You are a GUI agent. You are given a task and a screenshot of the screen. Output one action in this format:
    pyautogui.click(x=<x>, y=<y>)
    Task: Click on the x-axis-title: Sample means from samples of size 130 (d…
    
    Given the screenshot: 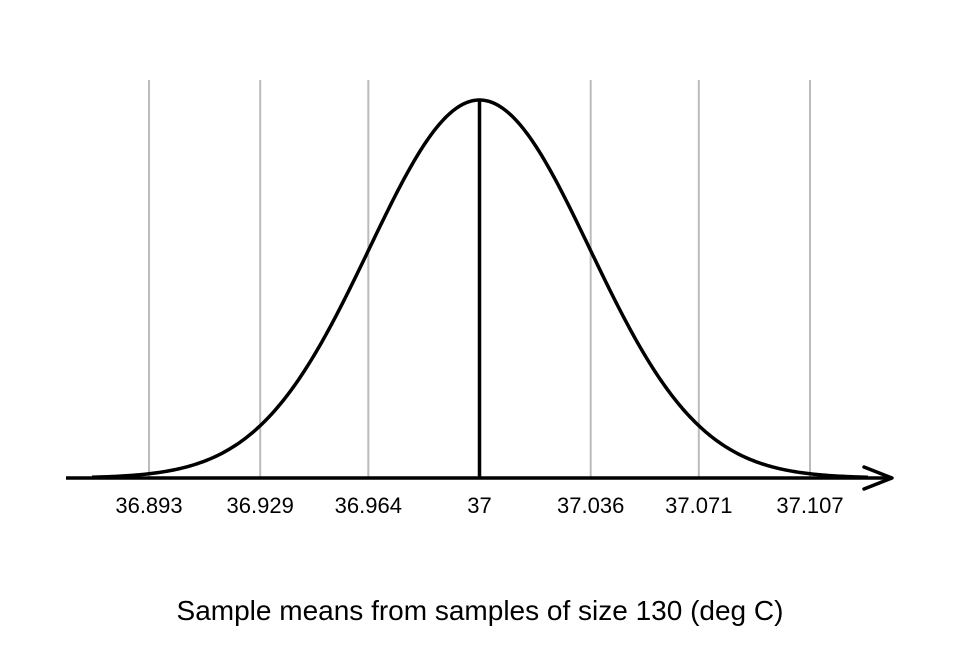 What is the action you would take?
    pyautogui.click(x=480, y=610)
    